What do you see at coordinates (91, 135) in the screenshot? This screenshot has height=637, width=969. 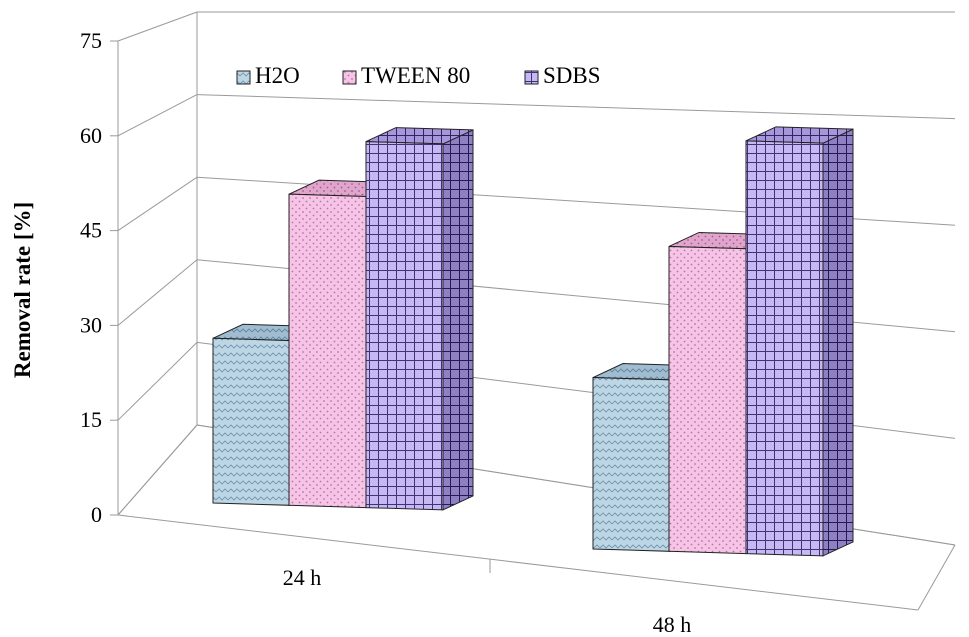 I see `y-tick-label-60: 60` at bounding box center [91, 135].